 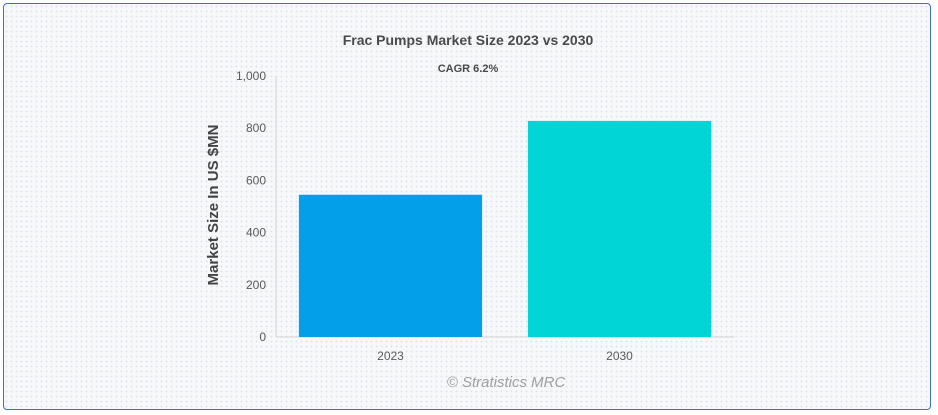 I want to click on x-tick-label: 2030, so click(x=619, y=356).